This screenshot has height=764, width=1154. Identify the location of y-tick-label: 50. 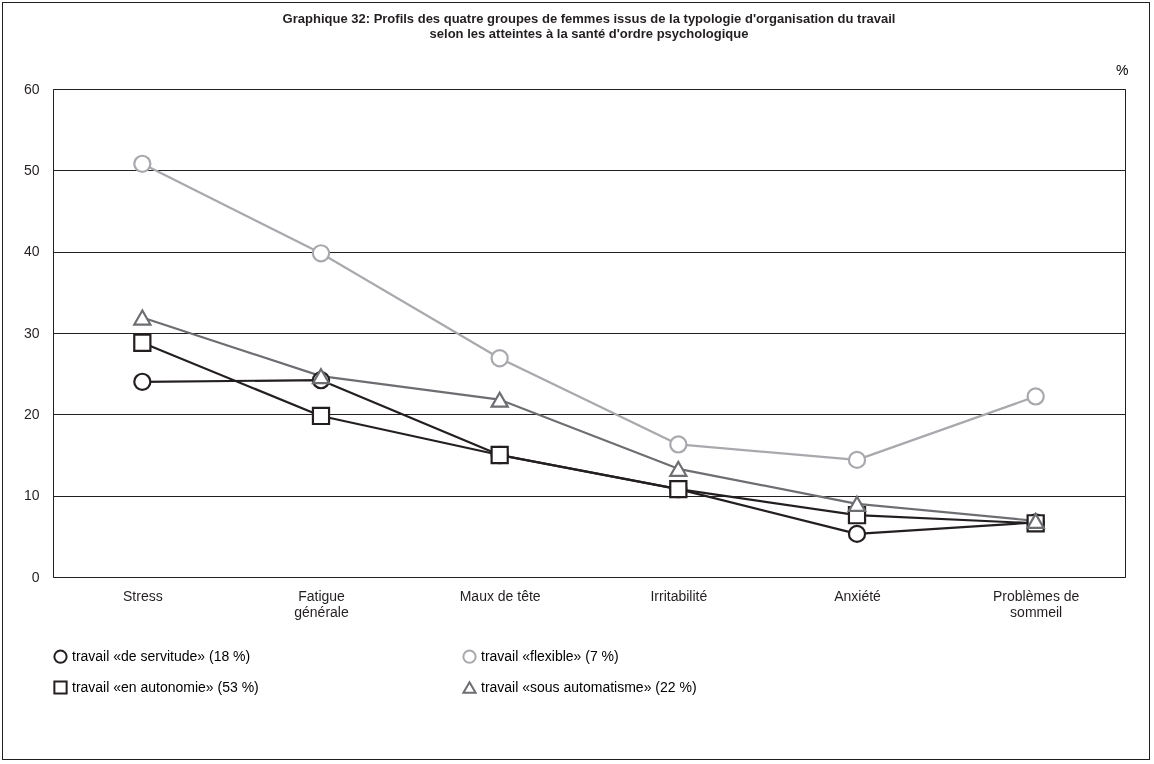
(31, 169).